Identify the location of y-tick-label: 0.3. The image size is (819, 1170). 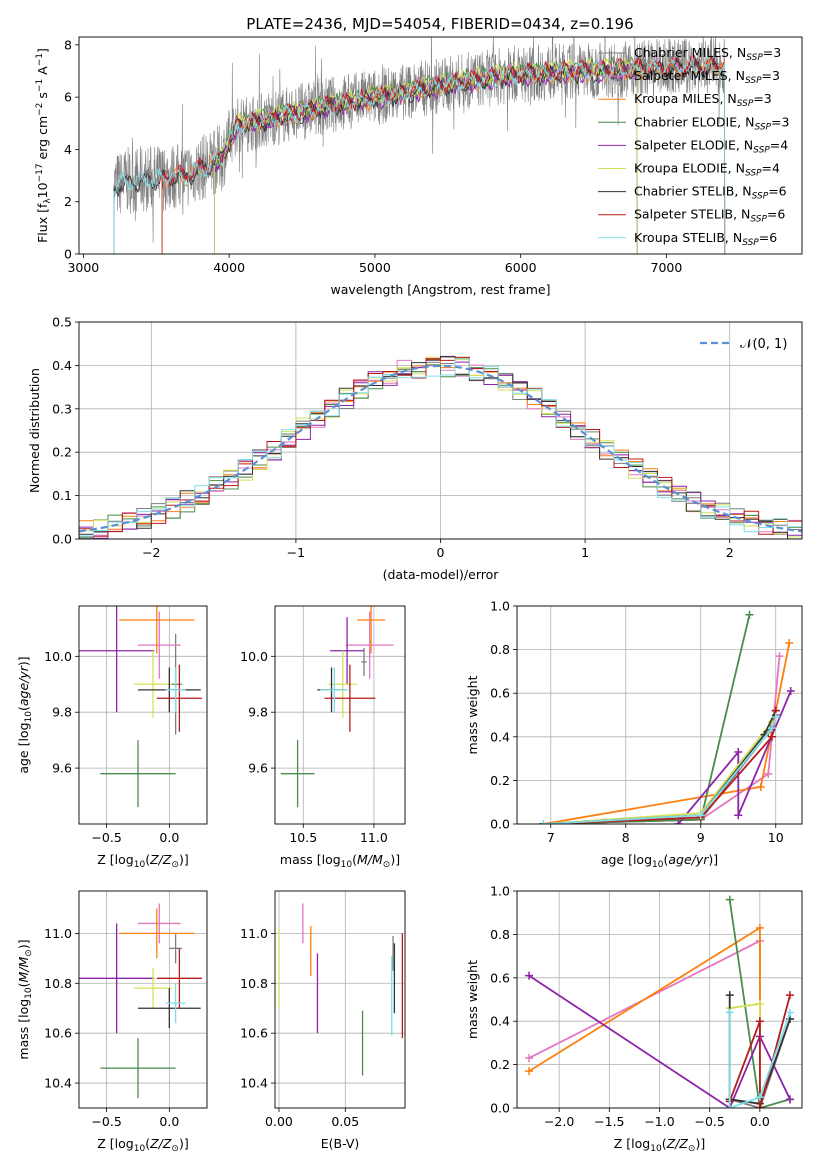
(62, 408).